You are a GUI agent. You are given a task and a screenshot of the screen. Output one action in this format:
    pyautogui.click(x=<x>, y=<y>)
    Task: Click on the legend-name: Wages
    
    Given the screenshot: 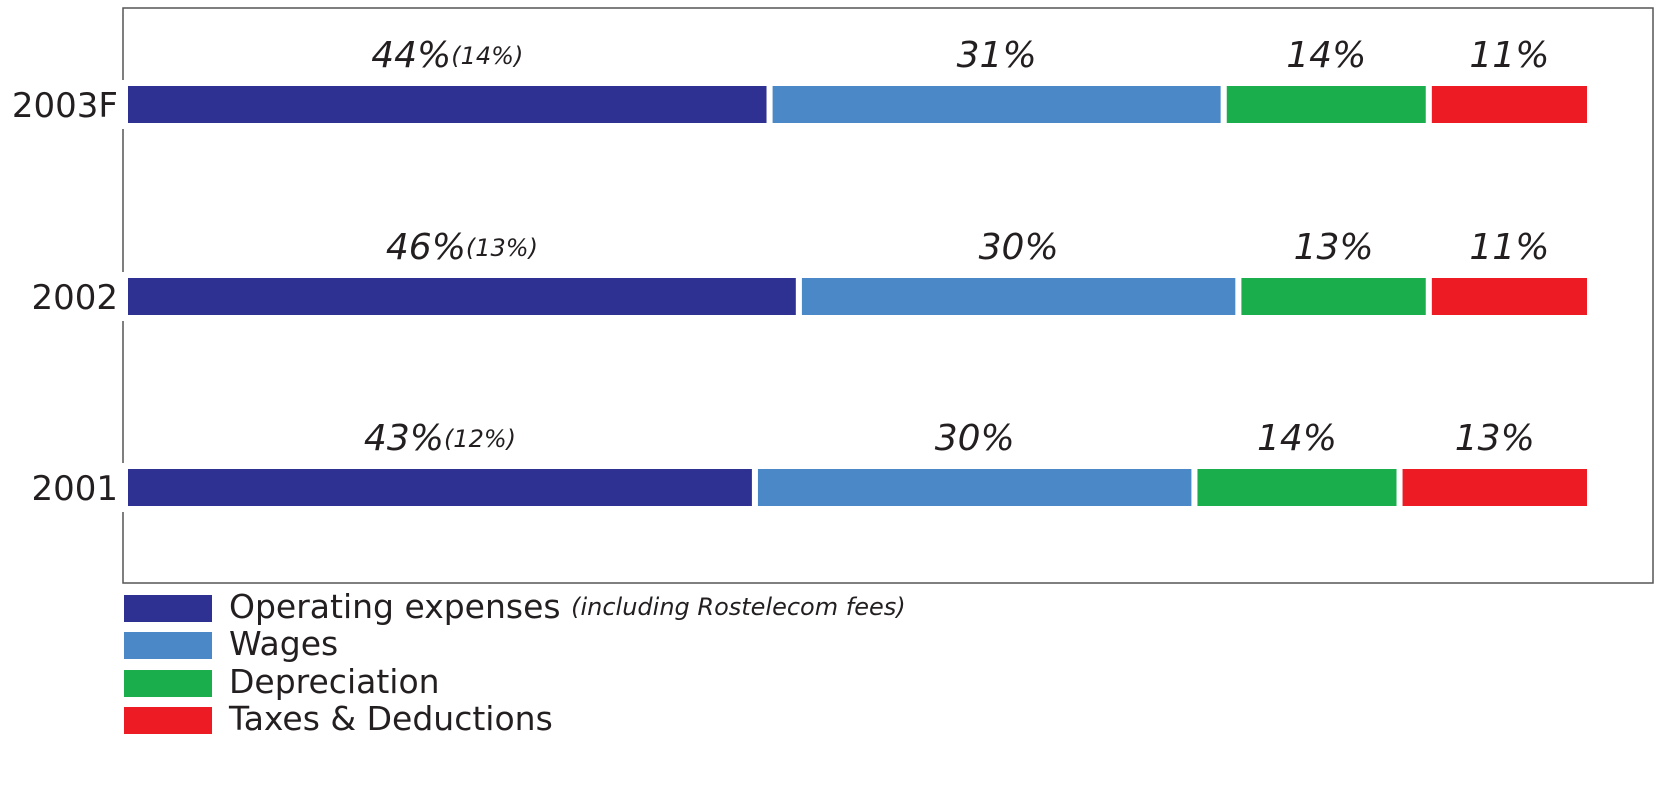 What is the action you would take?
    pyautogui.click(x=283, y=643)
    